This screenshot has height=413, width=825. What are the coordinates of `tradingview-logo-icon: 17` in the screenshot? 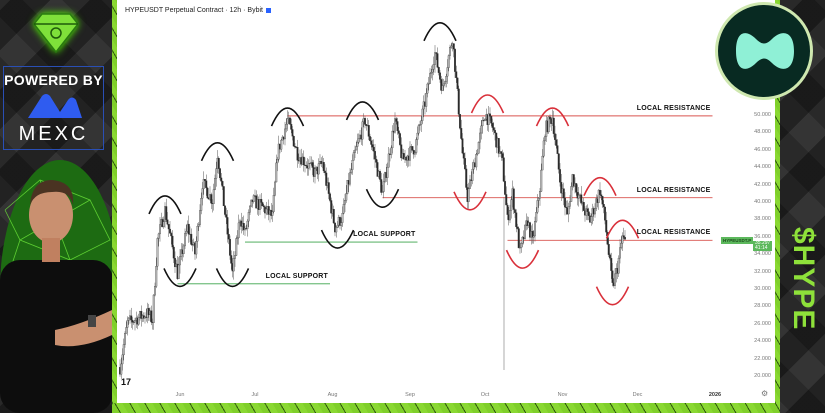 It's located at (126, 382).